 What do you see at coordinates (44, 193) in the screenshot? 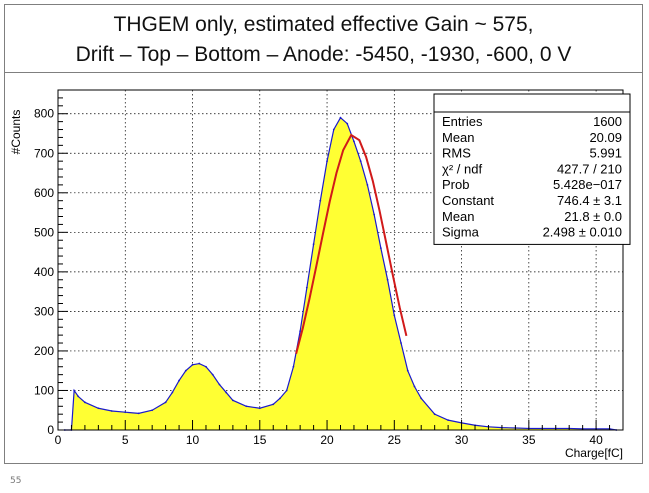
I see `y-tick-label: 600` at bounding box center [44, 193].